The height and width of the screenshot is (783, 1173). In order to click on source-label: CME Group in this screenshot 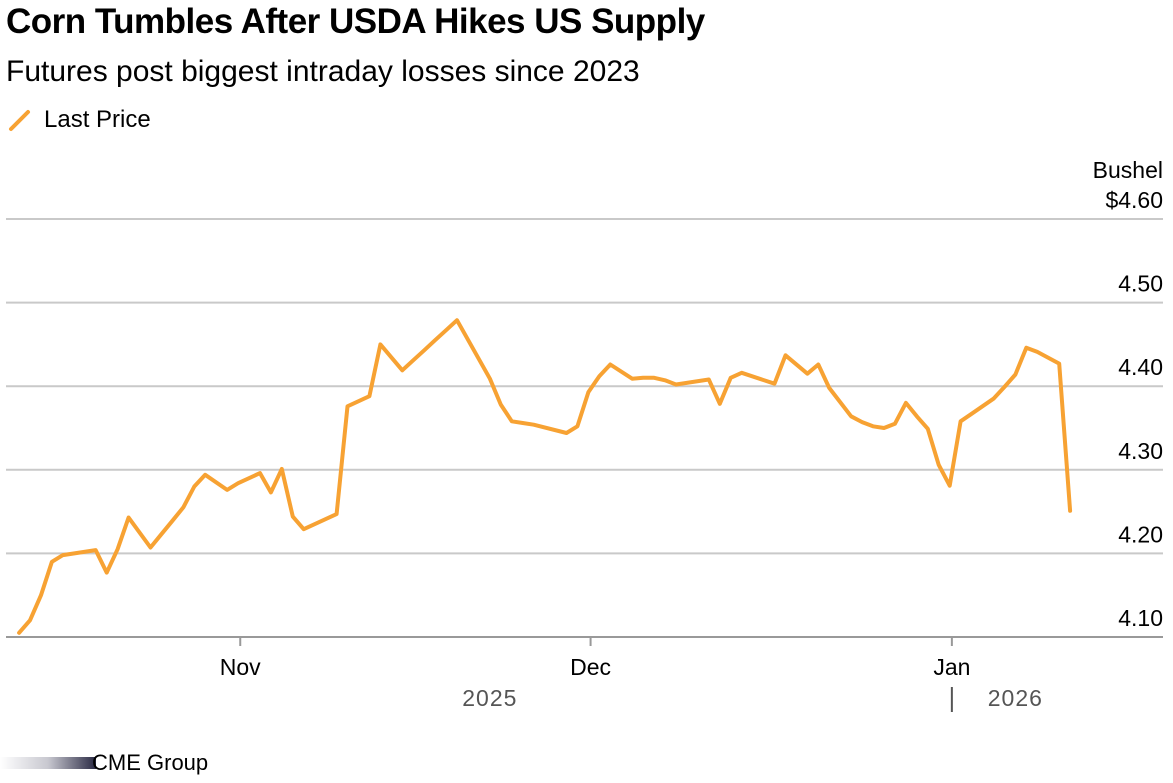, I will do `click(150, 762)`.